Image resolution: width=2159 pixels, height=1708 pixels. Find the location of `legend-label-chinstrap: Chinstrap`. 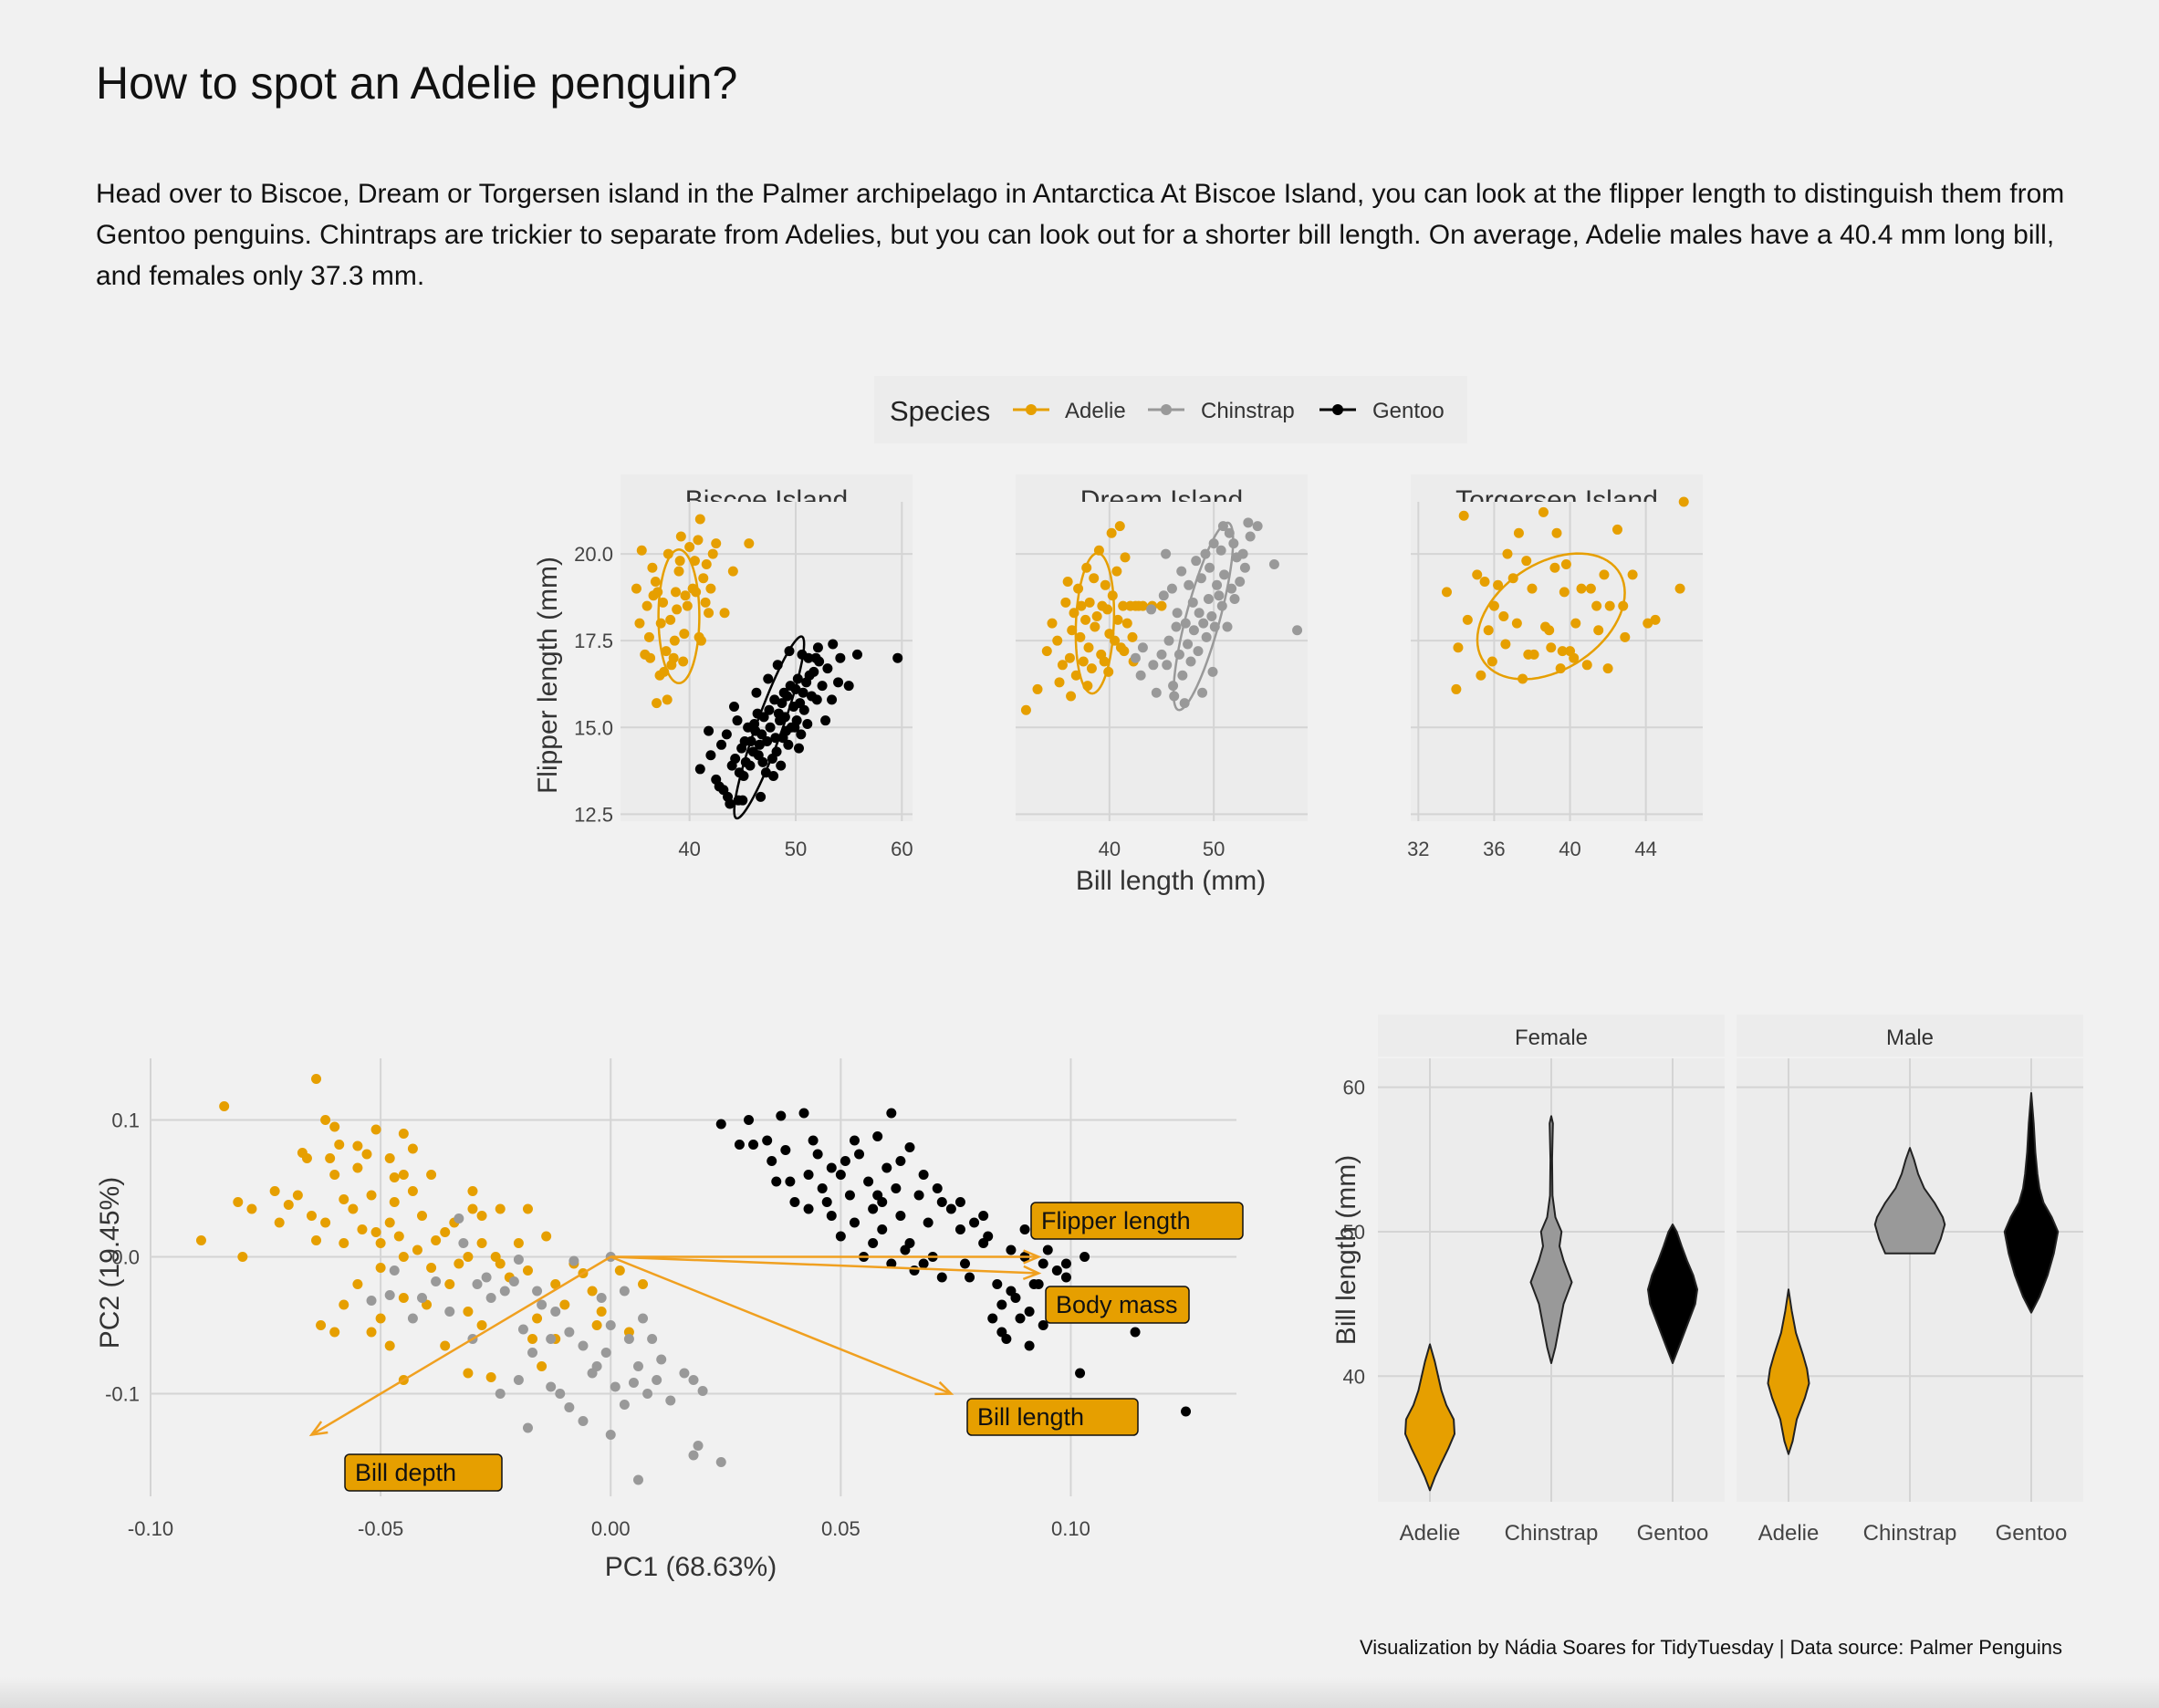

legend-label-chinstrap: Chinstrap is located at coordinates (1248, 411).